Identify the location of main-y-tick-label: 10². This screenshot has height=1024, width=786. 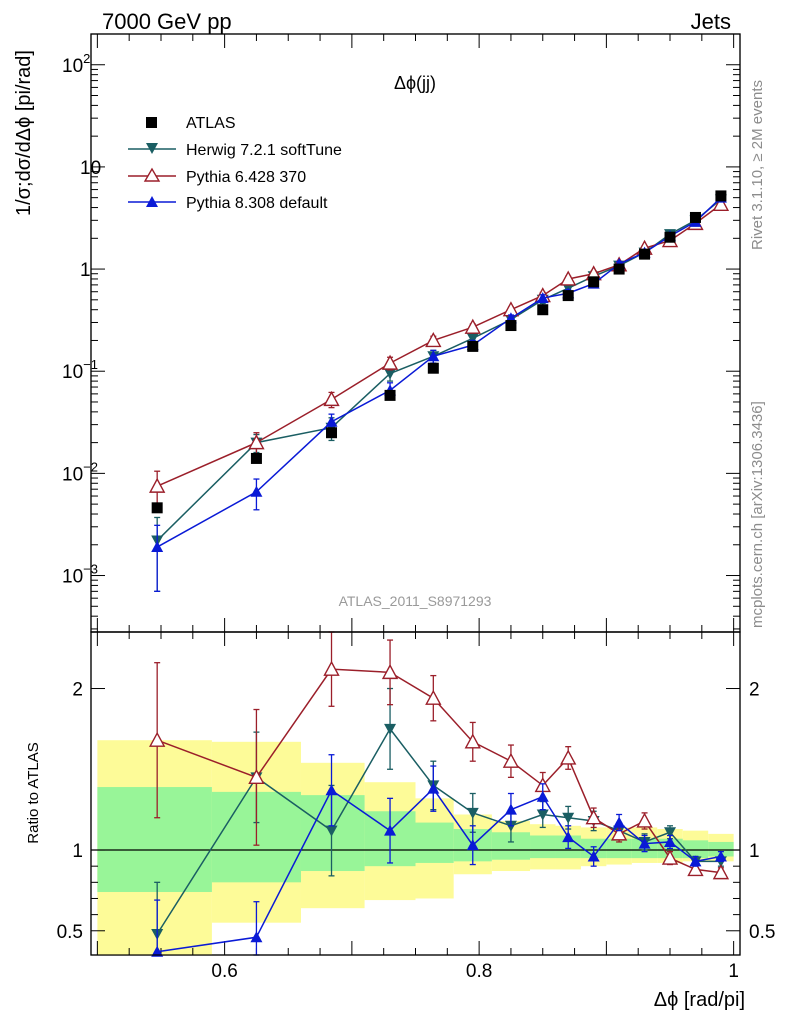
(76, 64).